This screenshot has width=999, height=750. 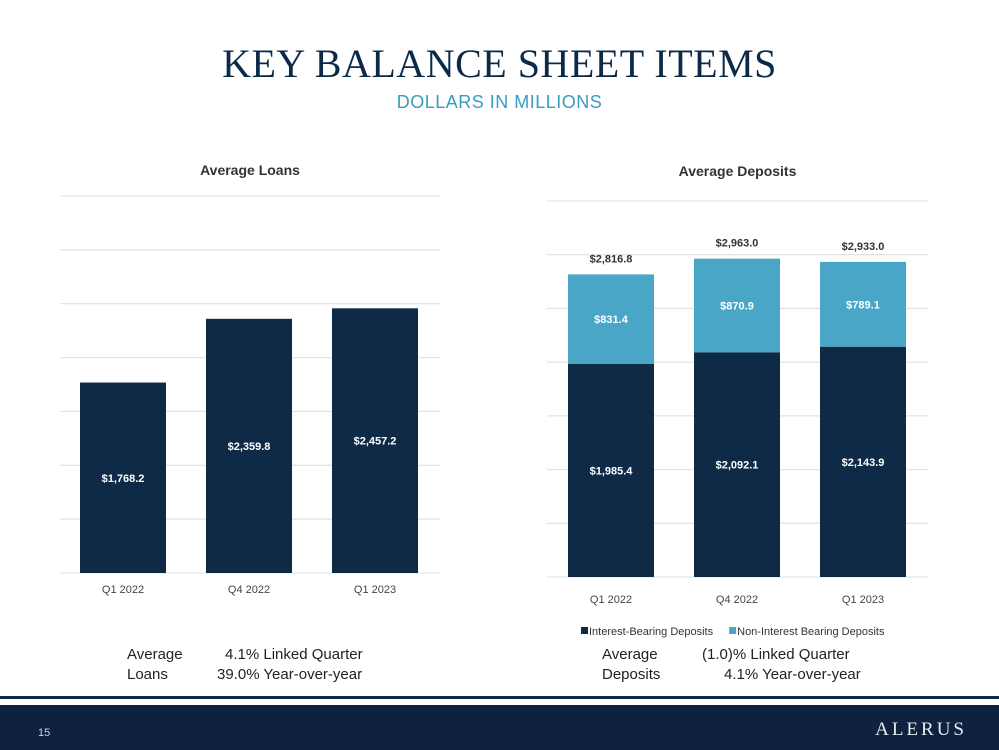 What do you see at coordinates (863, 247) in the screenshot?
I see `total-label: $2,933.0` at bounding box center [863, 247].